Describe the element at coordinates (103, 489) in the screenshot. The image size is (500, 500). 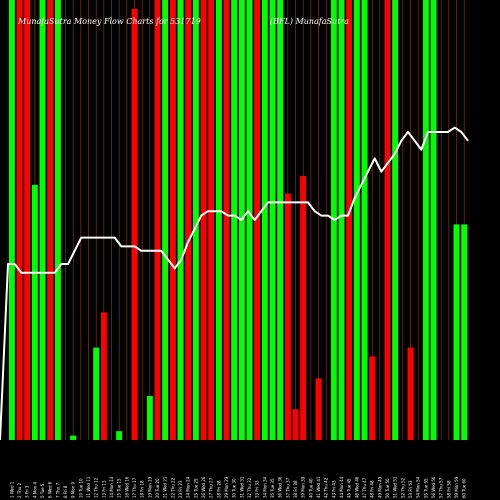
I see `tick-label-13: 13 Fri 13` at that location.